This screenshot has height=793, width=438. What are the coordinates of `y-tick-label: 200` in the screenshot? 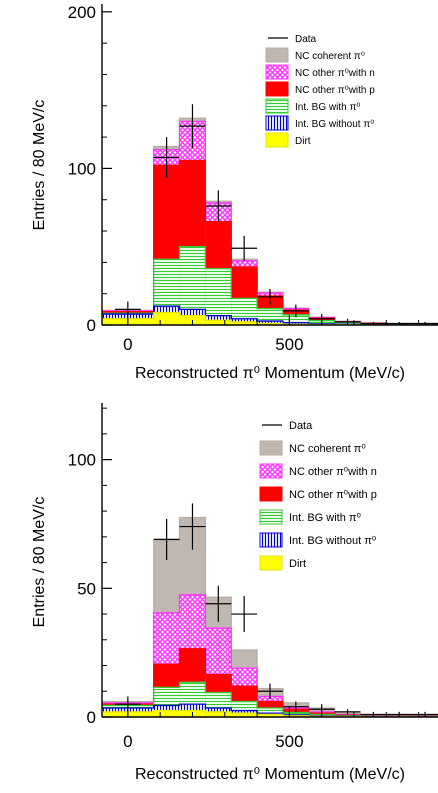 It's located at (82, 12).